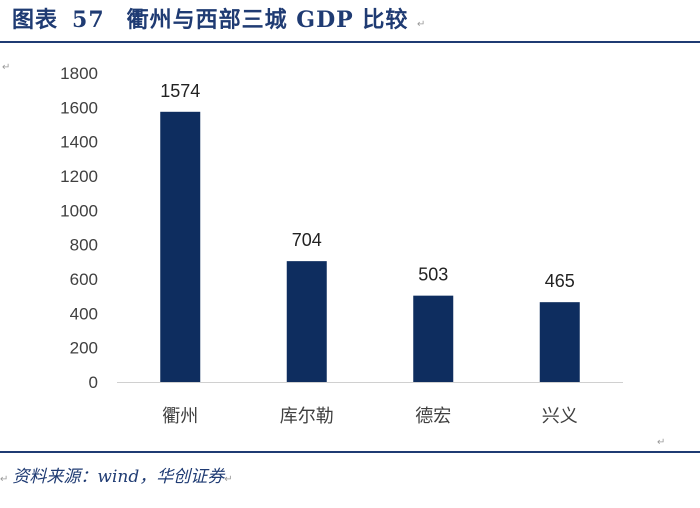 The width and height of the screenshot is (700, 508). What do you see at coordinates (84, 245) in the screenshot?
I see `y-tick-label: 800` at bounding box center [84, 245].